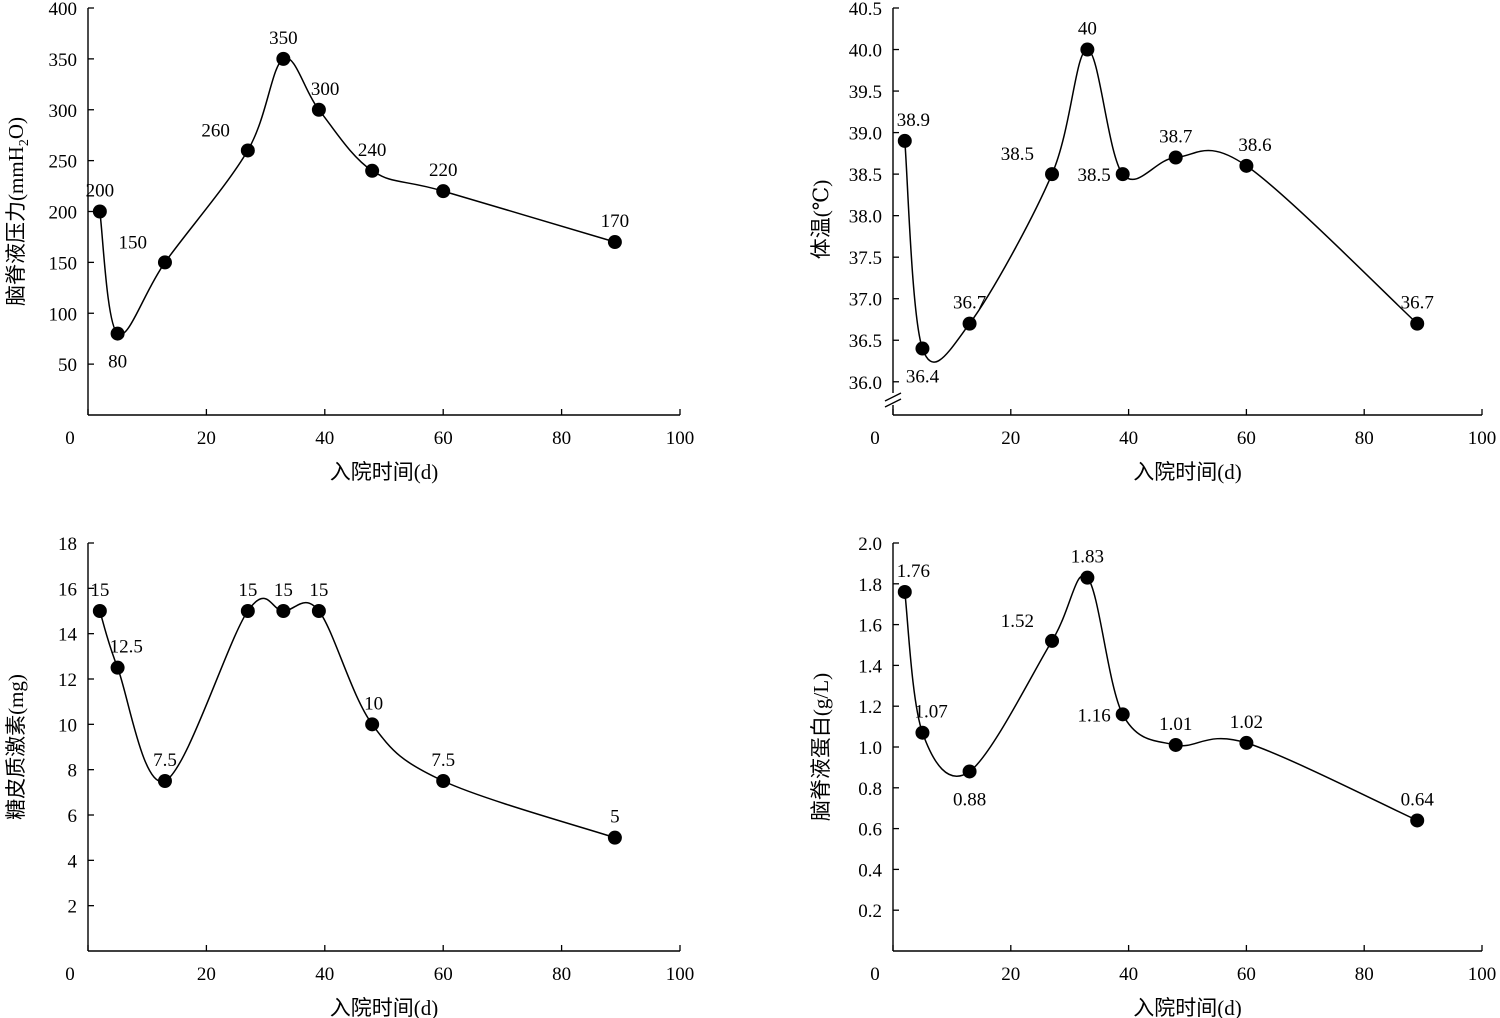 The image size is (1500, 1018). Describe the element at coordinates (68, 635) in the screenshot. I see `y-tick-label: 14` at that location.